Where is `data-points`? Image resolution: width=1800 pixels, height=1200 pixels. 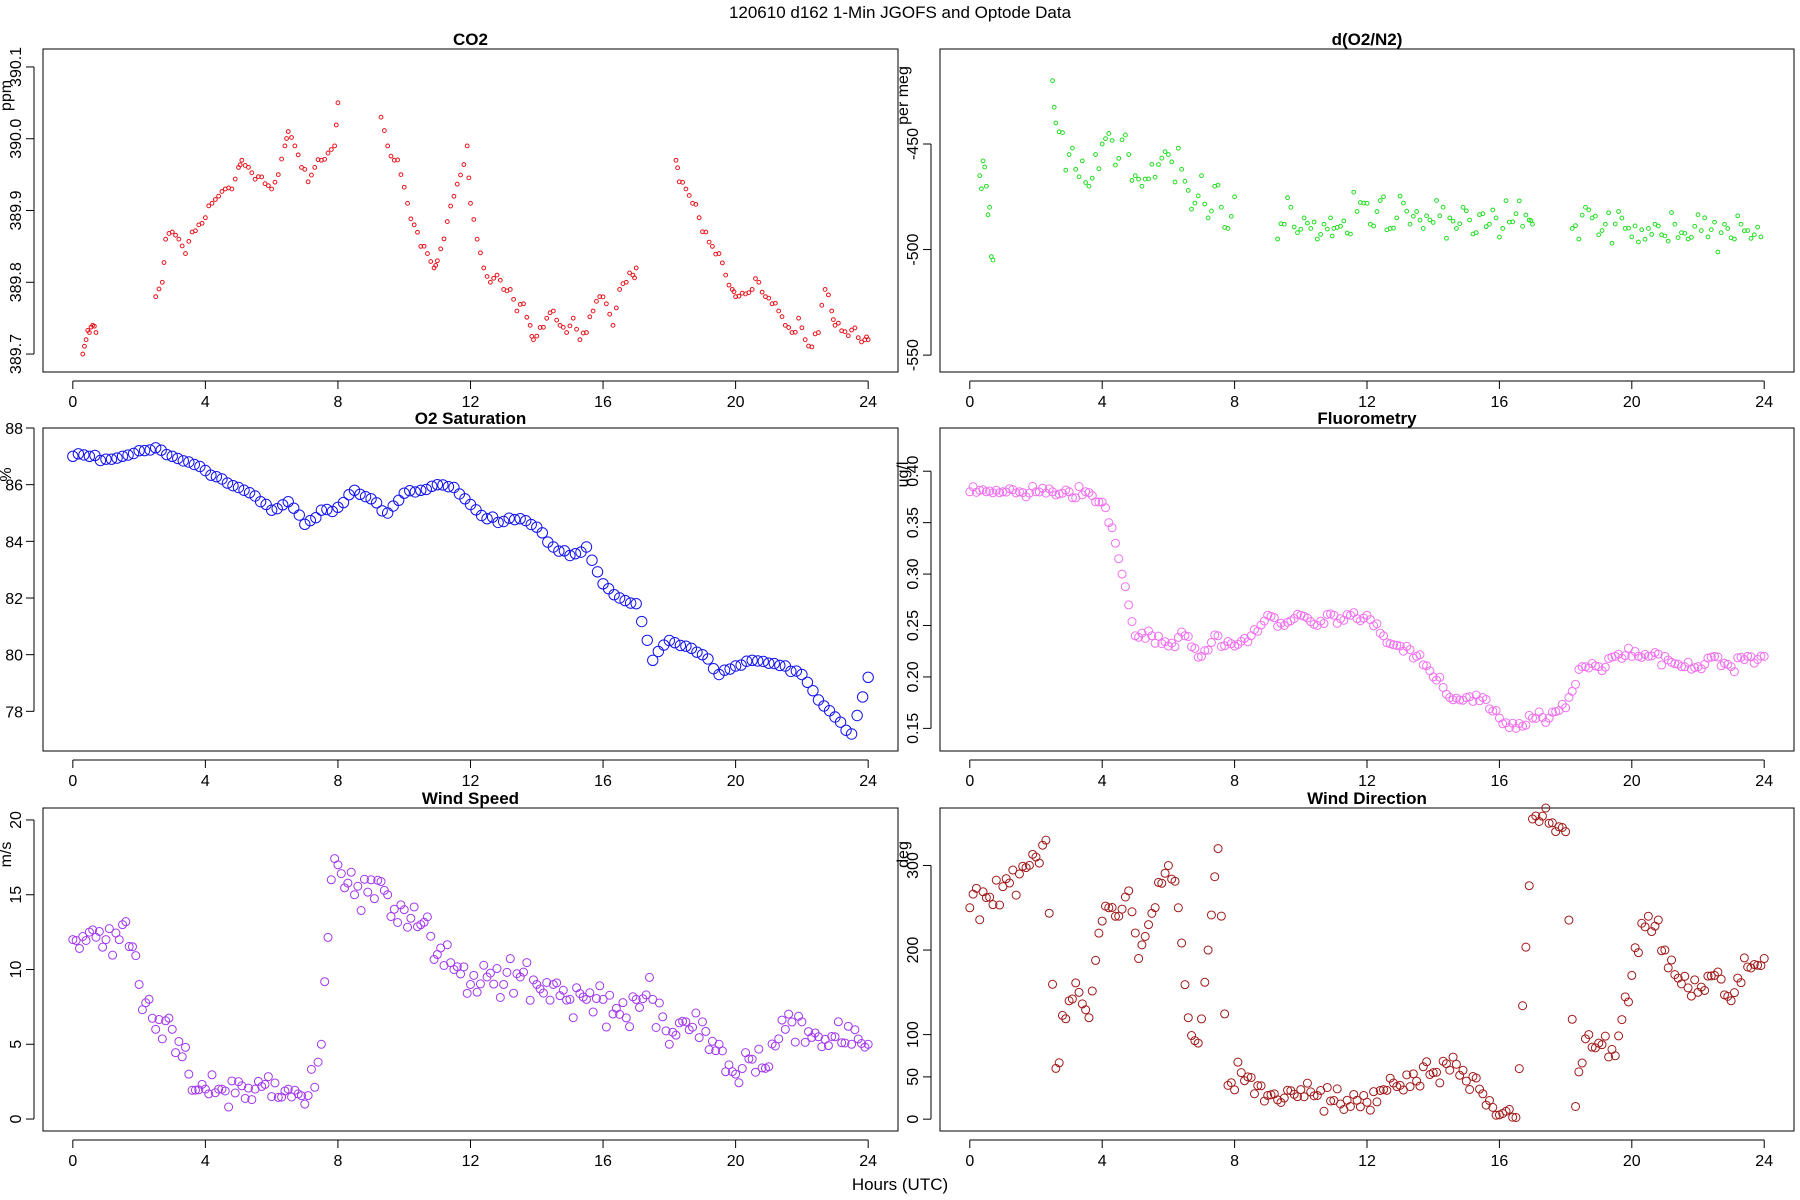 data-points is located at coordinates (1370, 170).